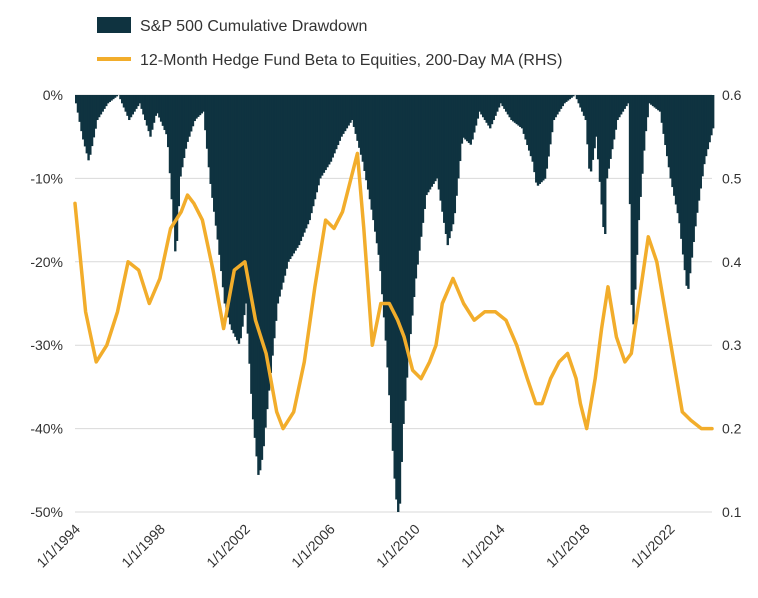 Image resolution: width=758 pixels, height=598 pixels. What do you see at coordinates (483, 546) in the screenshot?
I see `x-tick-label-5: 1/1/2014` at bounding box center [483, 546].